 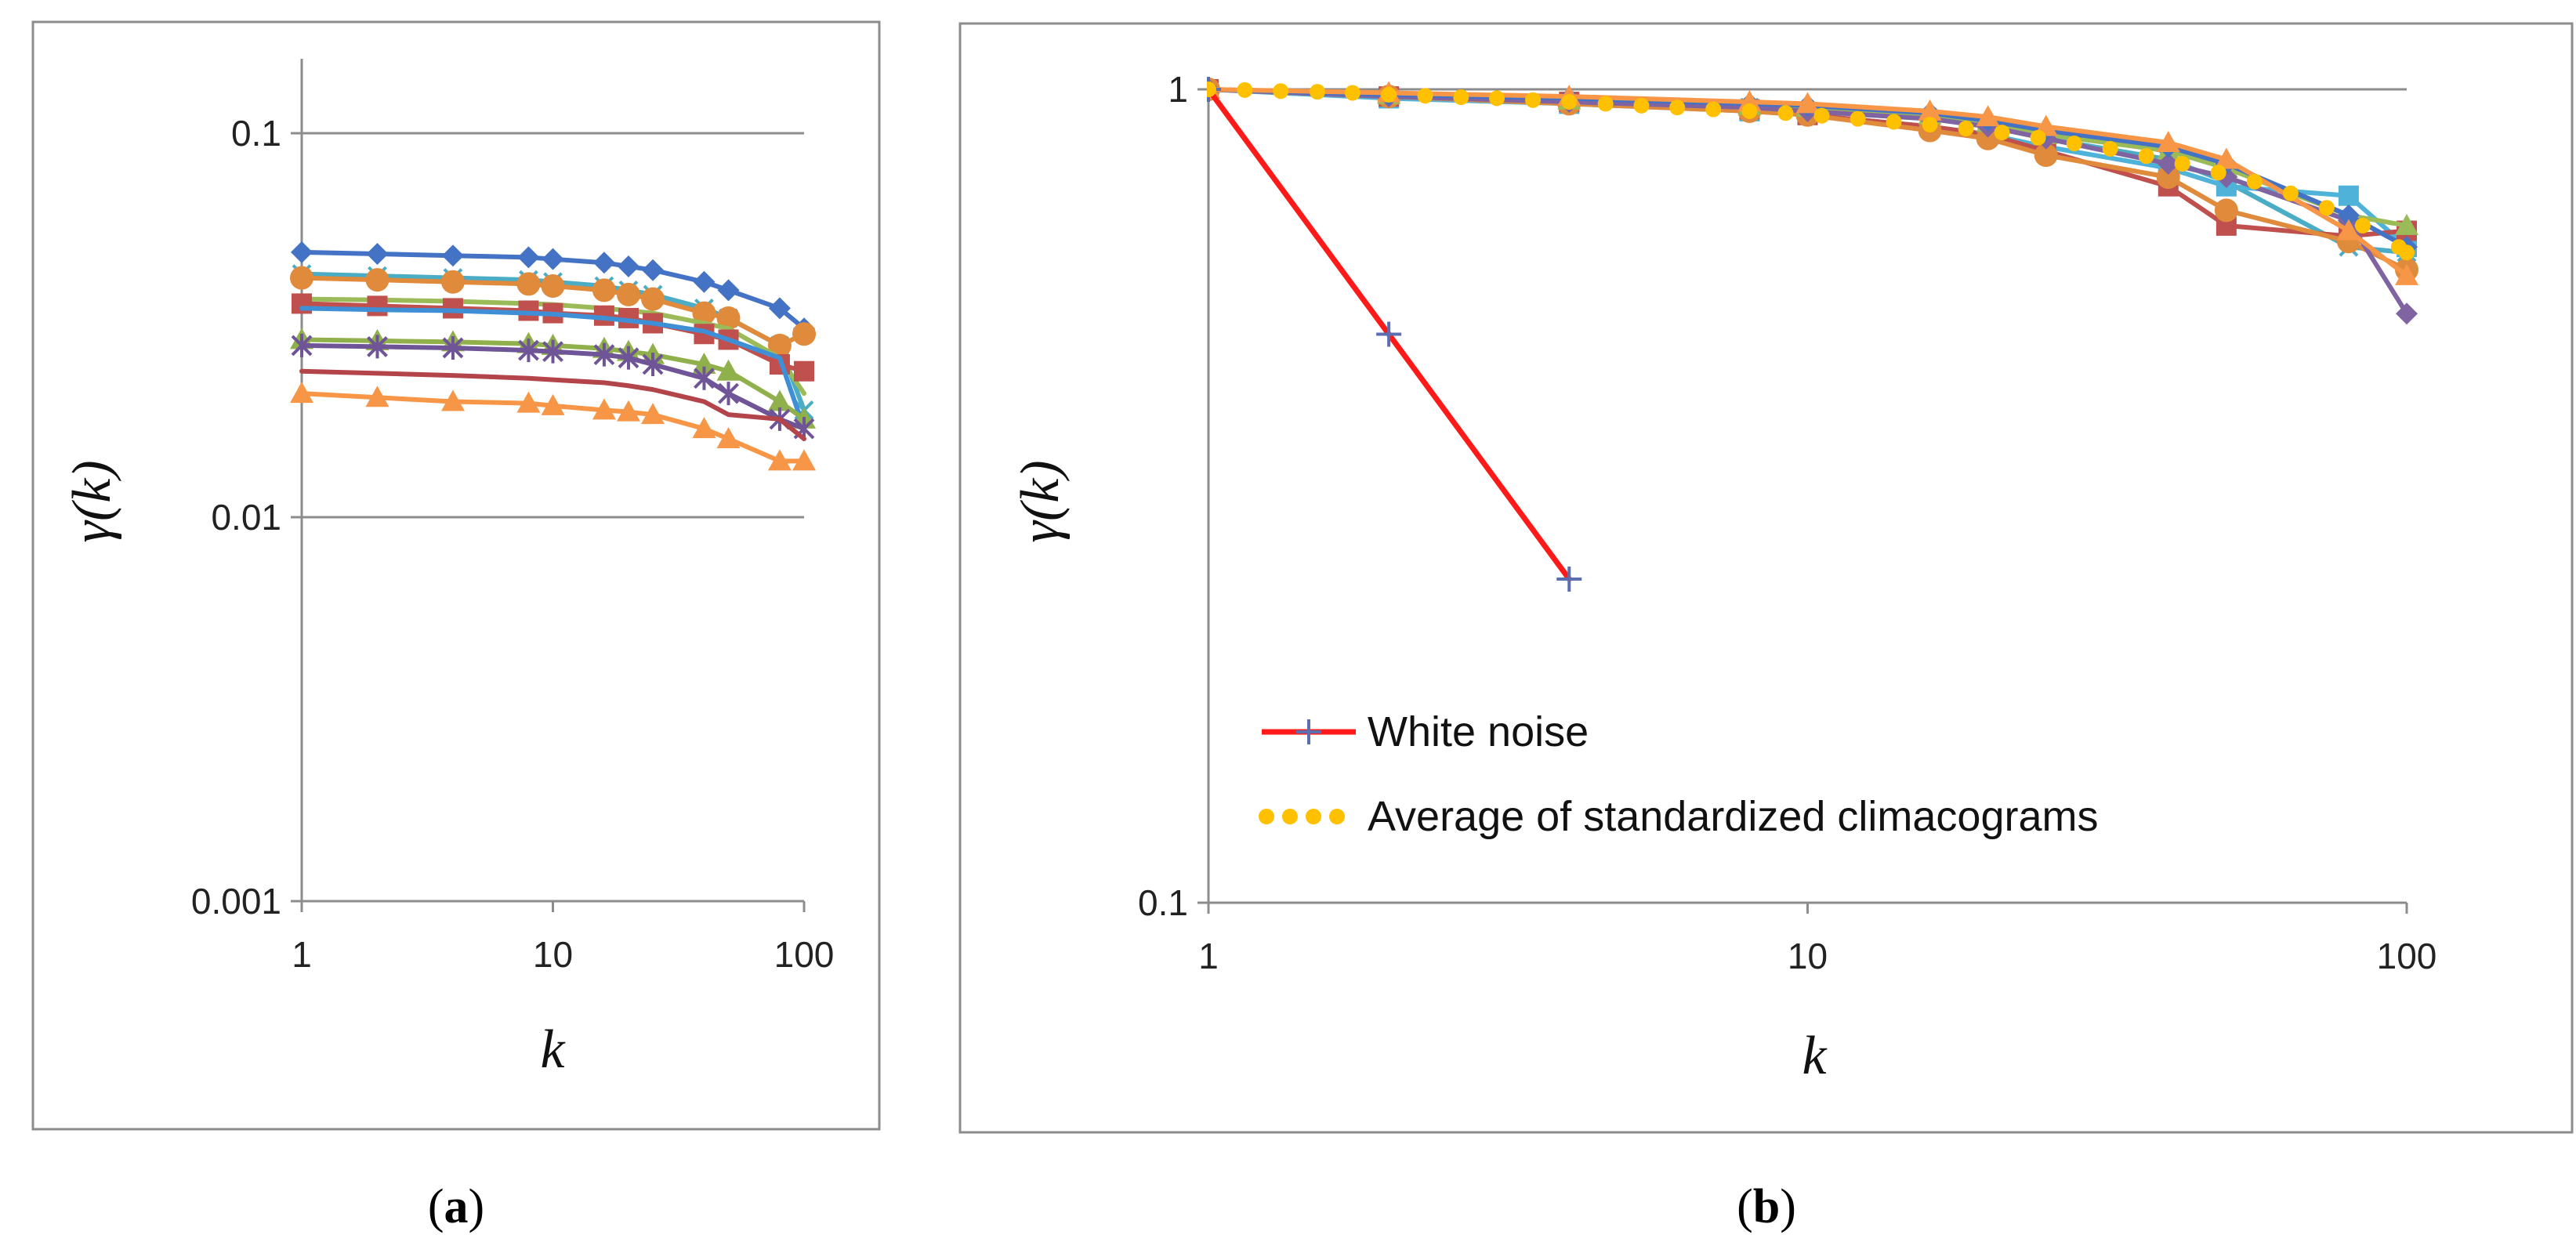 I want to click on panel-a-series, so click(x=553, y=356).